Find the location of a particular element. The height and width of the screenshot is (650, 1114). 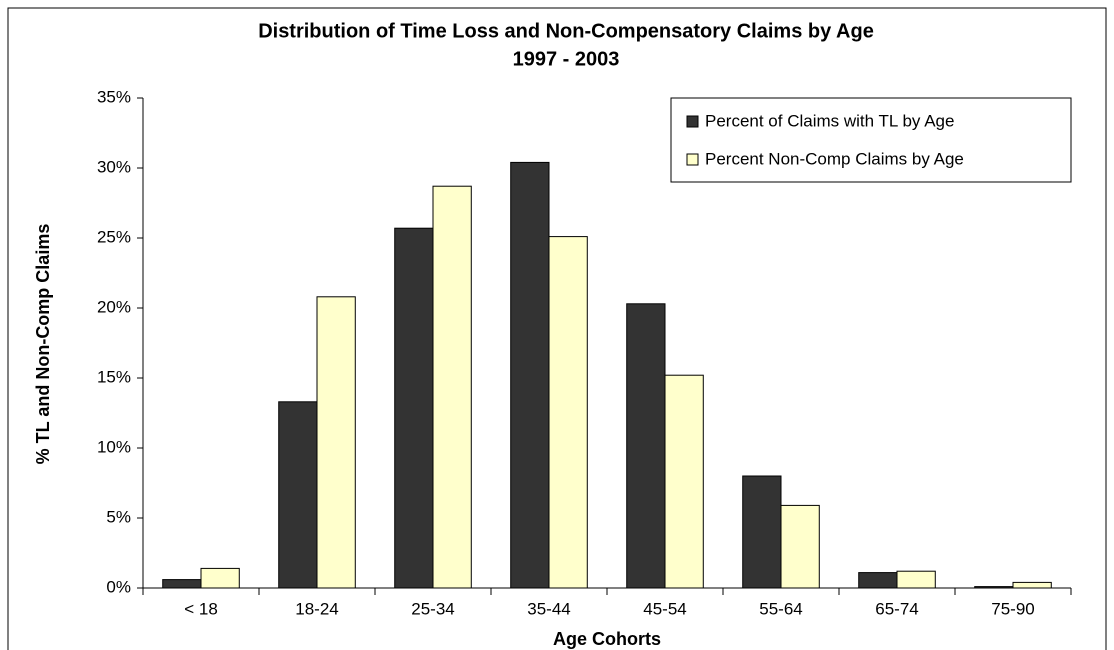

x-tick-label: 75-90 is located at coordinates (1012, 608).